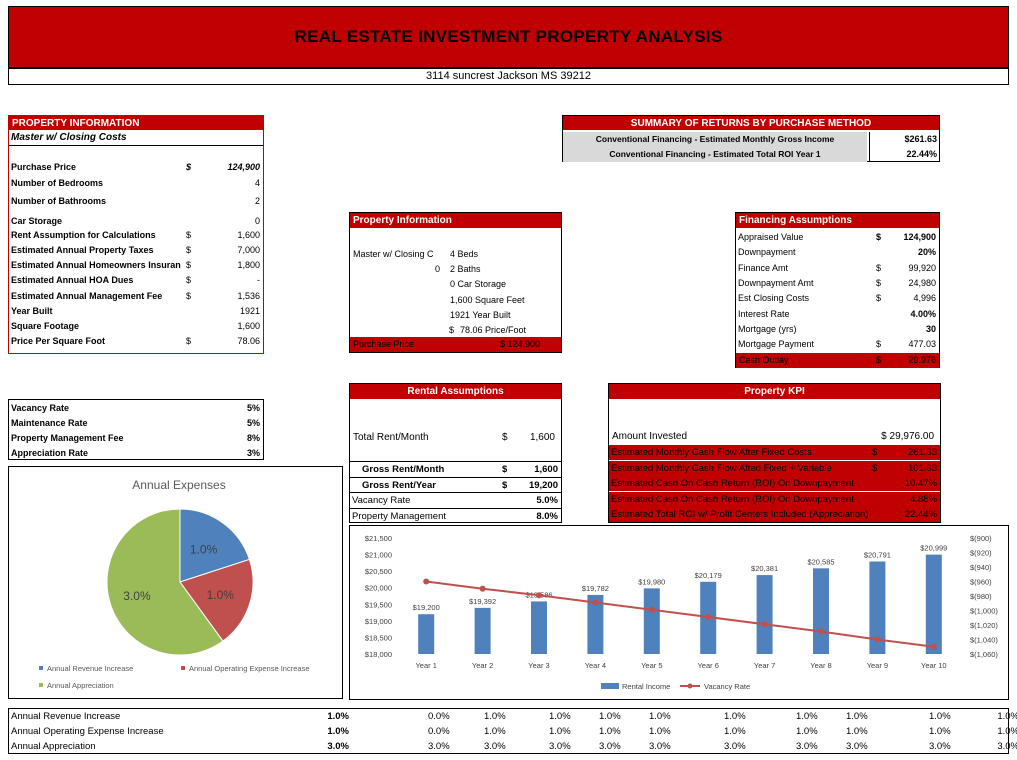 Image resolution: width=1017 pixels, height=760 pixels. What do you see at coordinates (680, 614) in the screenshot?
I see `vacancy-rate-line` at bounding box center [680, 614].